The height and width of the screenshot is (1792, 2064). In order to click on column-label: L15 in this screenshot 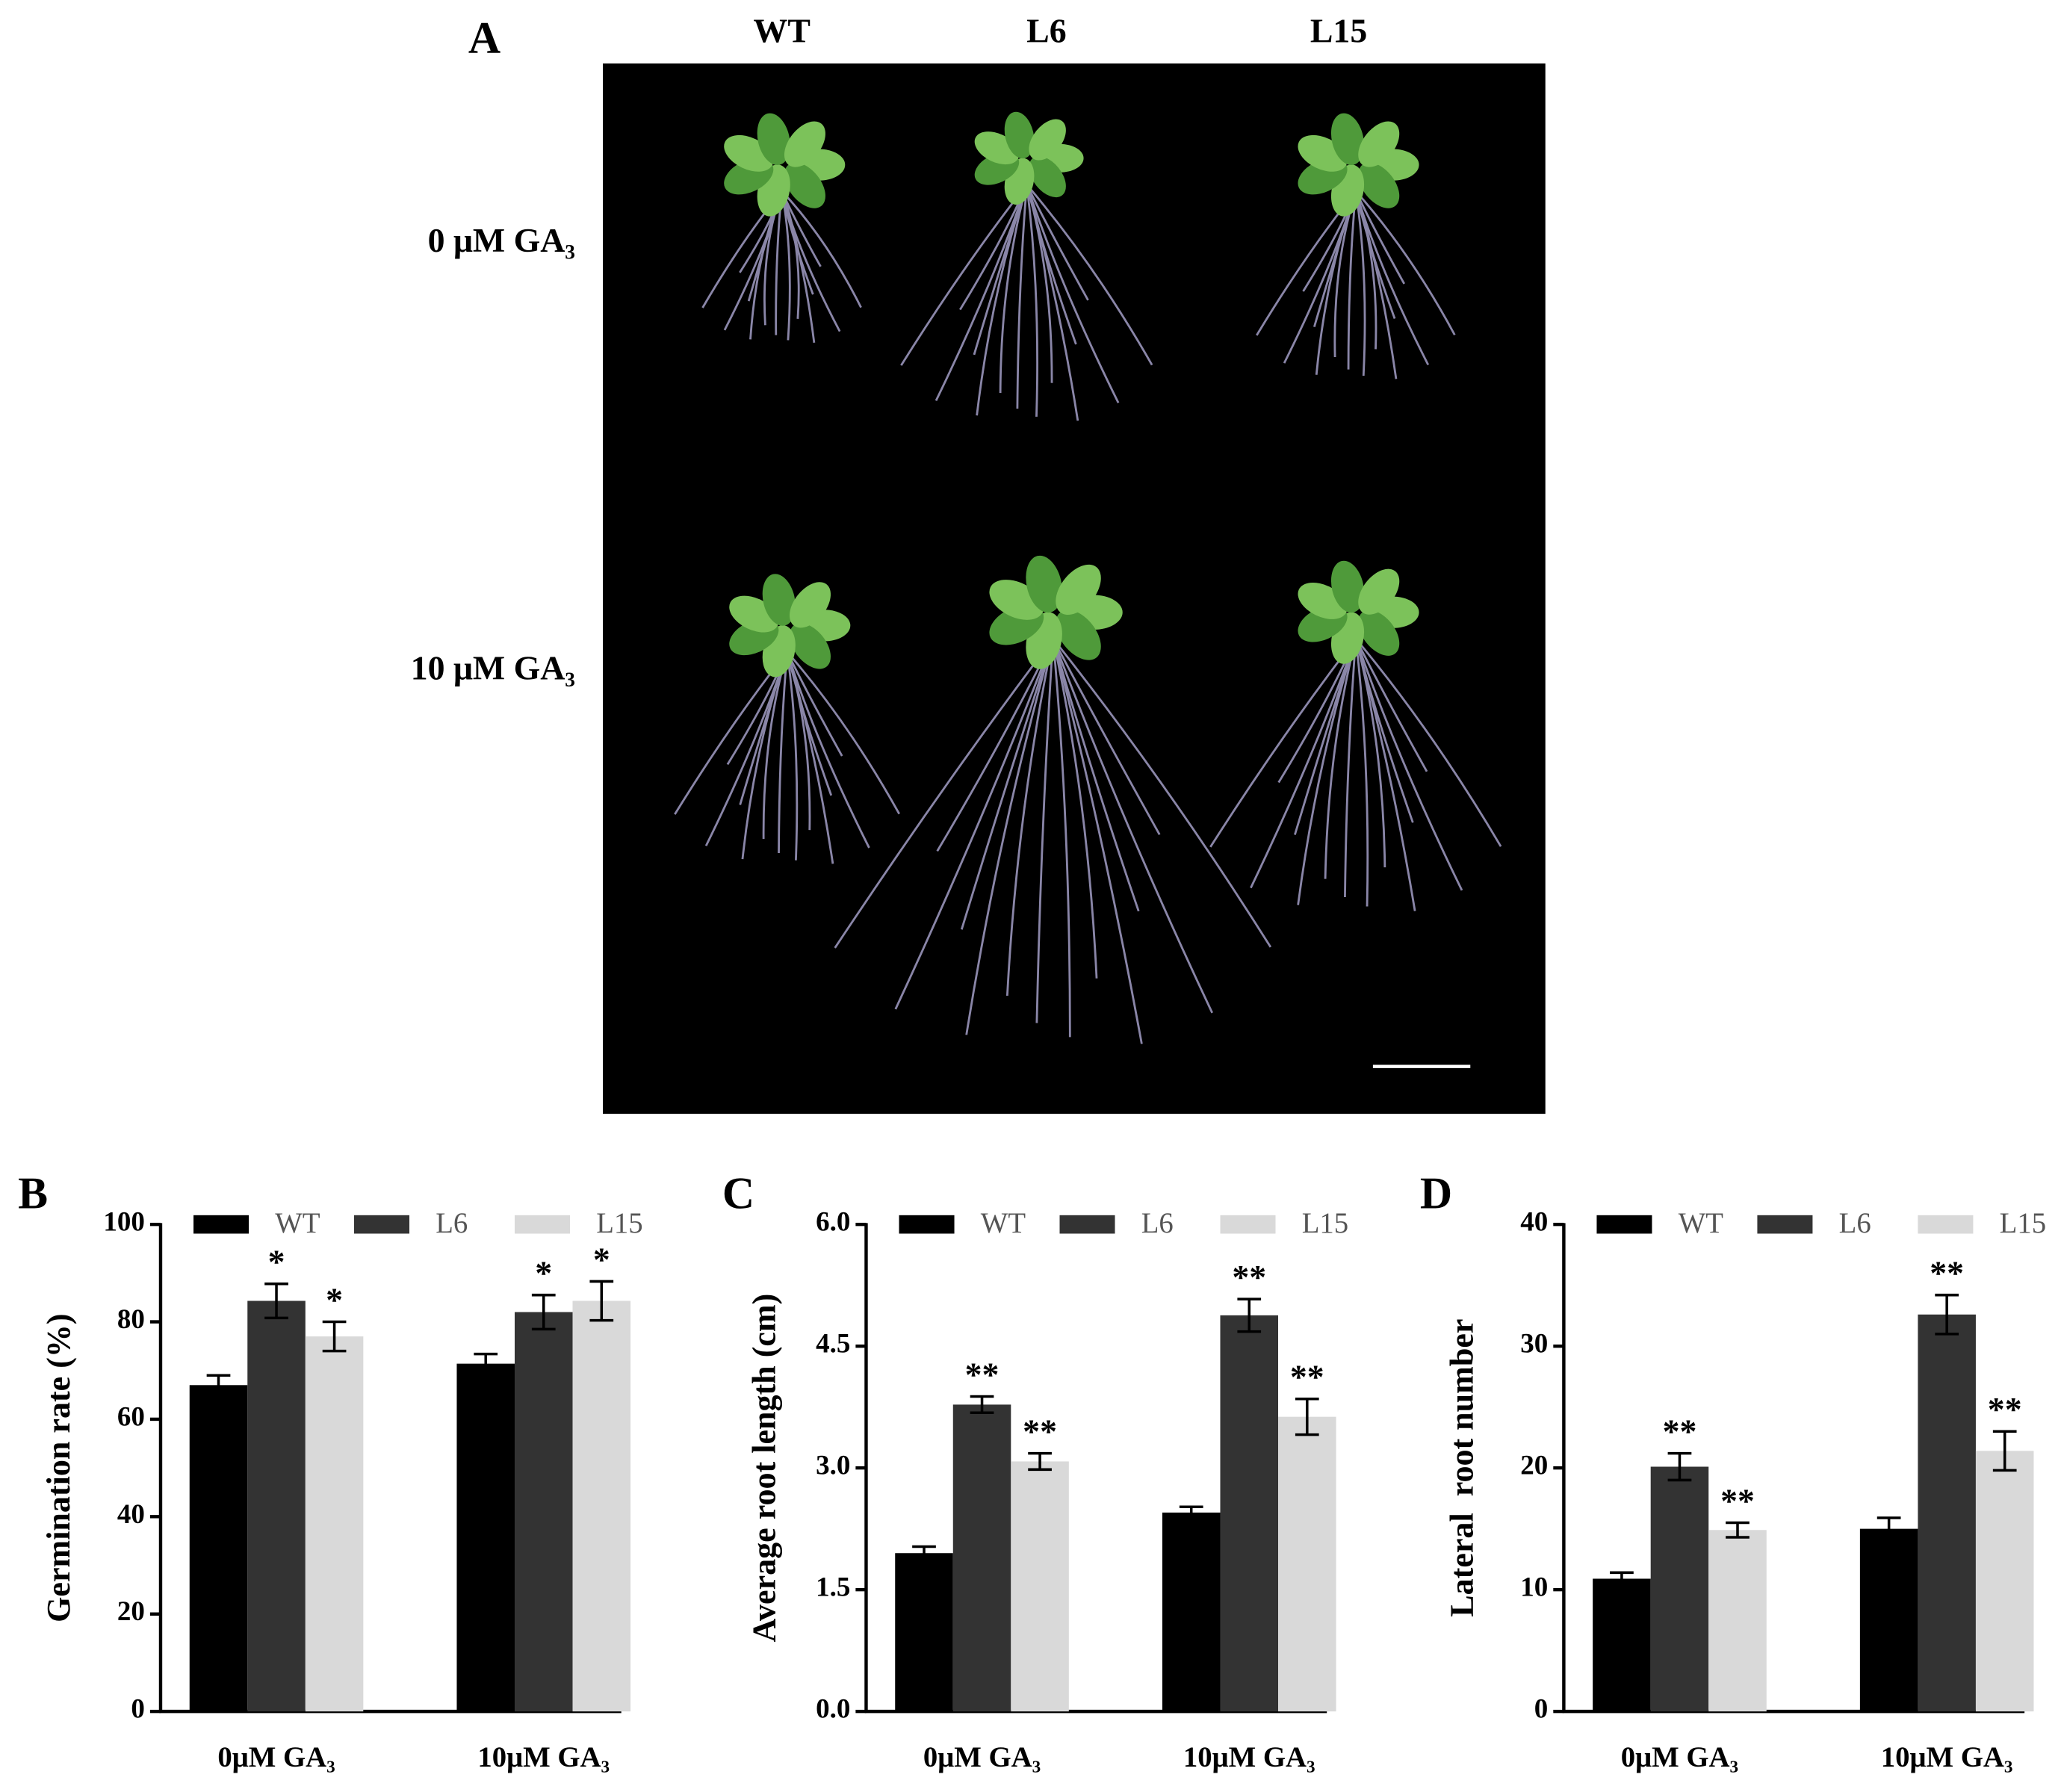, I will do `click(1338, 31)`.